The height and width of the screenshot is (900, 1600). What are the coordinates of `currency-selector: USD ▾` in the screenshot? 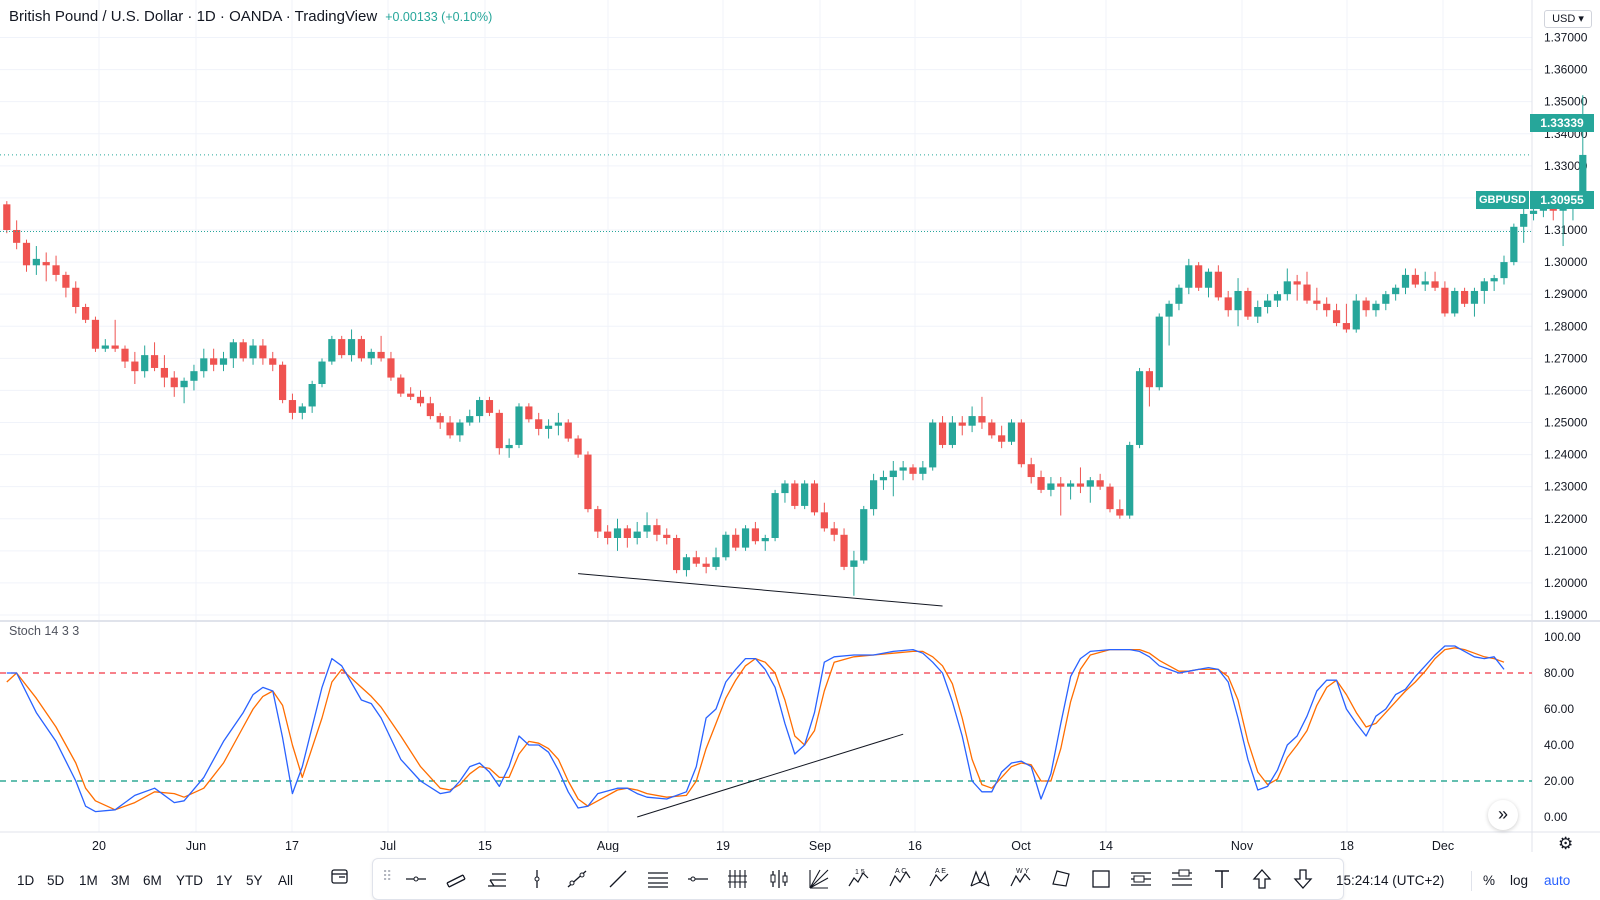 It's located at (1568, 19).